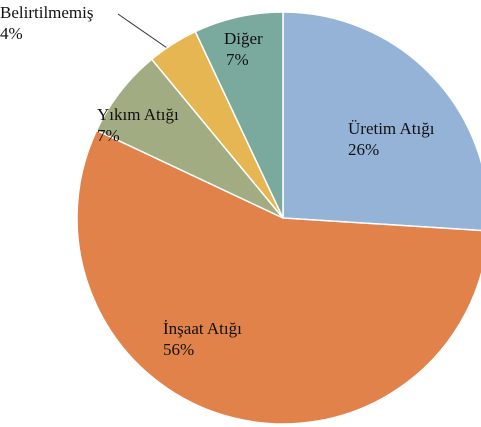  Describe the element at coordinates (239, 115) in the screenshot. I see `pie-slice` at that location.